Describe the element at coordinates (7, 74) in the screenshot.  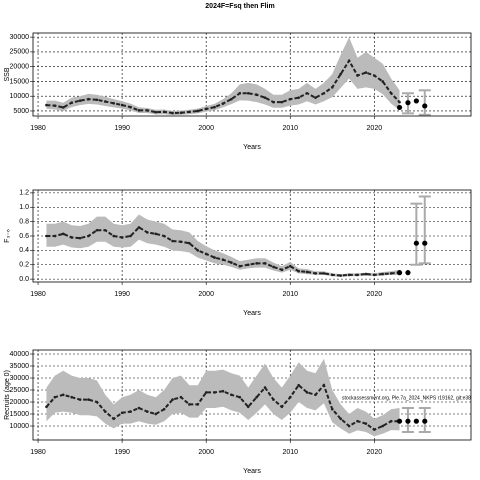
I see `y-axis-label: SSB` at that location.